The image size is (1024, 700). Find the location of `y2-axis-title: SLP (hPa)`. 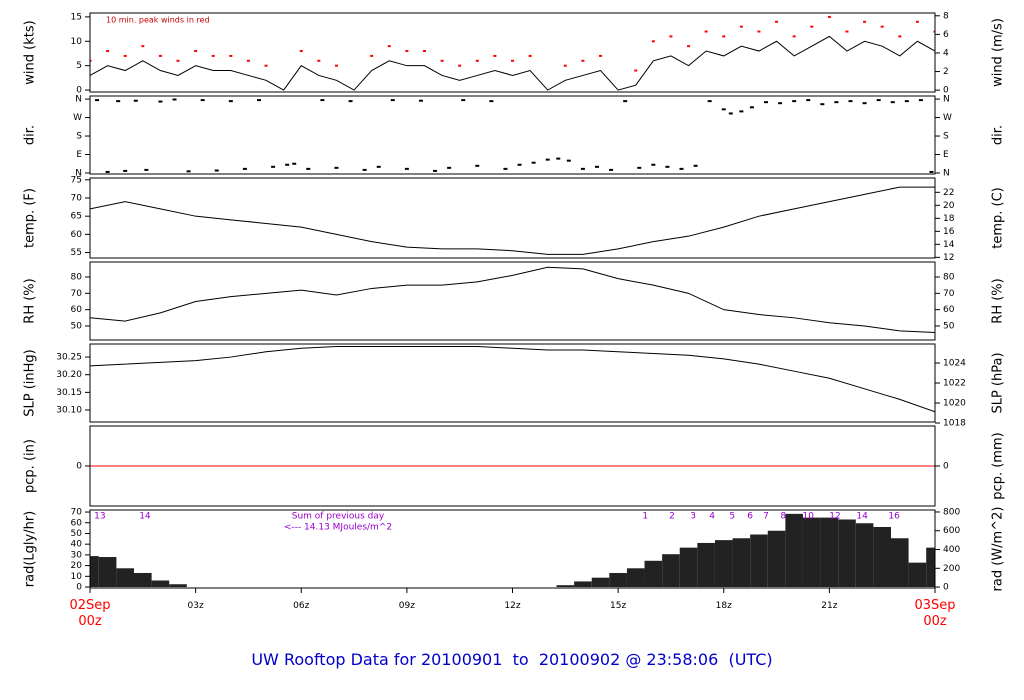

y2-axis-title: SLP (hPa) is located at coordinates (998, 382).